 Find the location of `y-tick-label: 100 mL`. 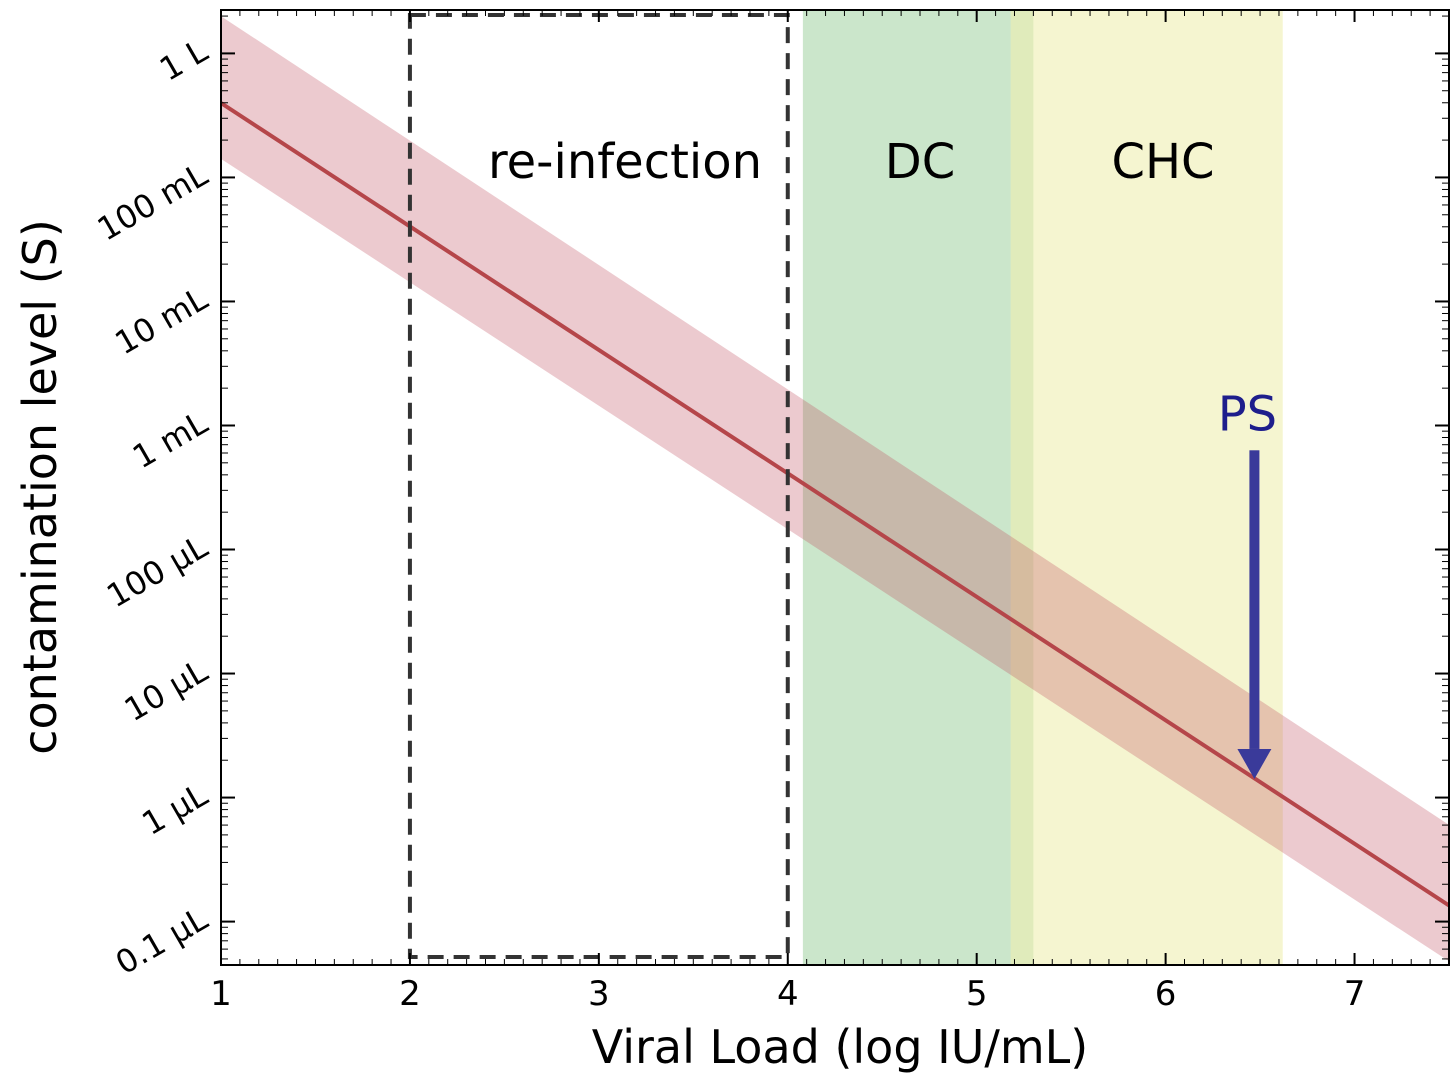

y-tick-label: 100 mL is located at coordinates (152, 201).